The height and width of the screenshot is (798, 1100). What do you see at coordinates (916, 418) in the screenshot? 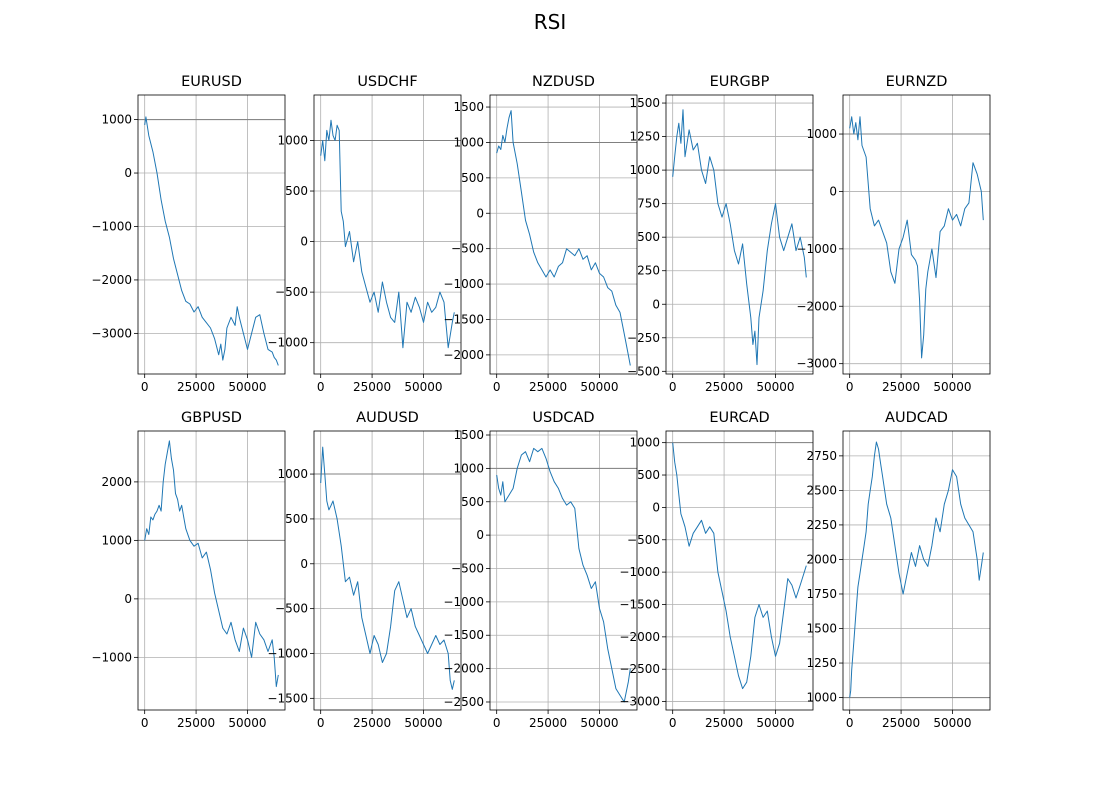
I see `subplot-title: AUDCAD` at bounding box center [916, 418].